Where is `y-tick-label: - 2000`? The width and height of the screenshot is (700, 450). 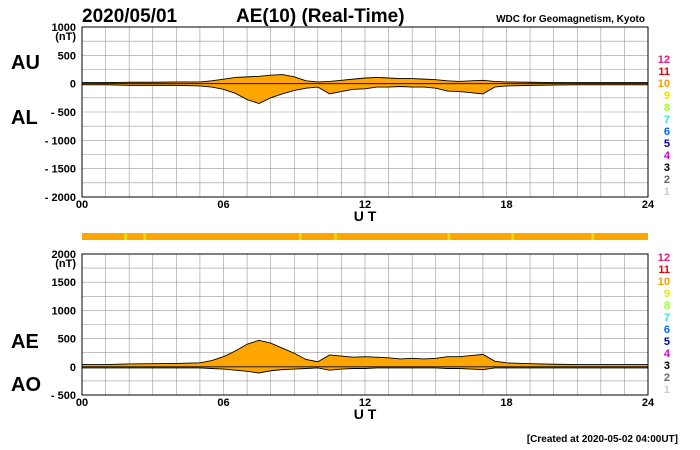
y-tick-label: - 2000 is located at coordinates (60, 198).